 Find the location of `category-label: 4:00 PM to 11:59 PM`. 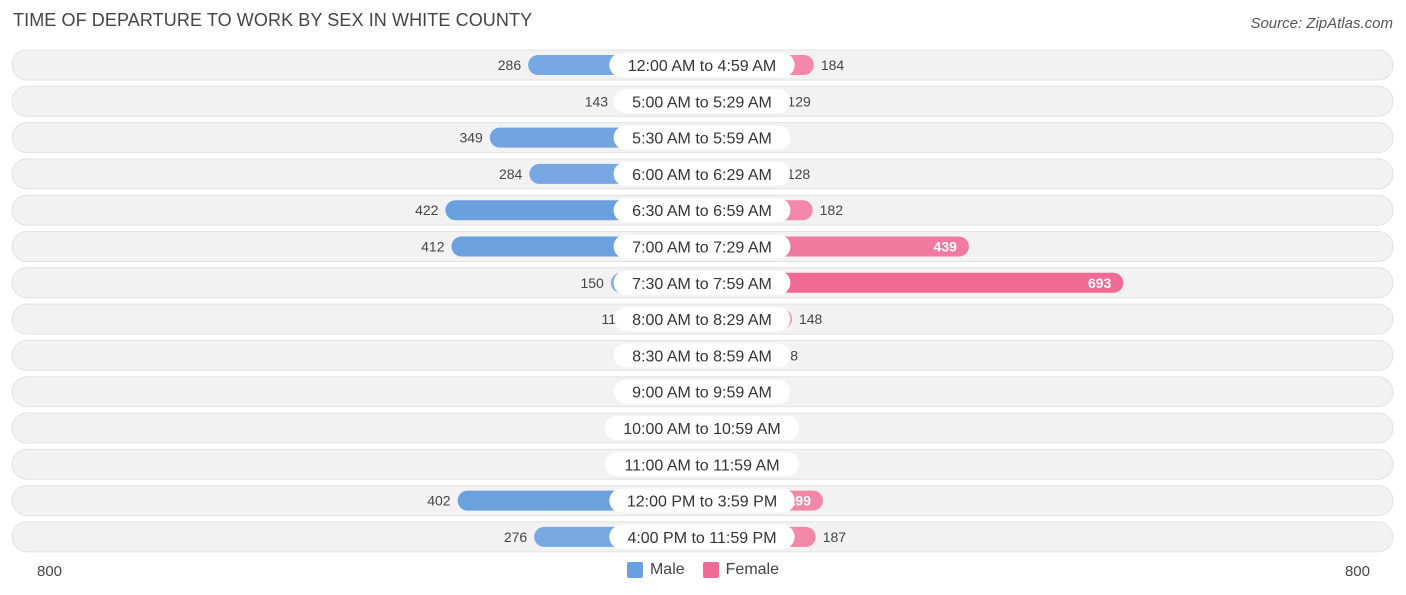

category-label: 4:00 PM to 11:59 PM is located at coordinates (701, 538).